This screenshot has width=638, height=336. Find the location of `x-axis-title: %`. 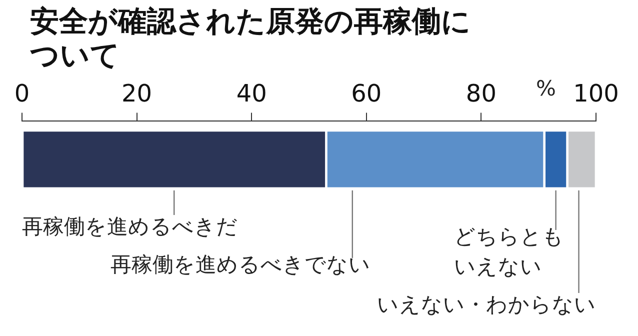

x-axis-title: % is located at coordinates (546, 88).